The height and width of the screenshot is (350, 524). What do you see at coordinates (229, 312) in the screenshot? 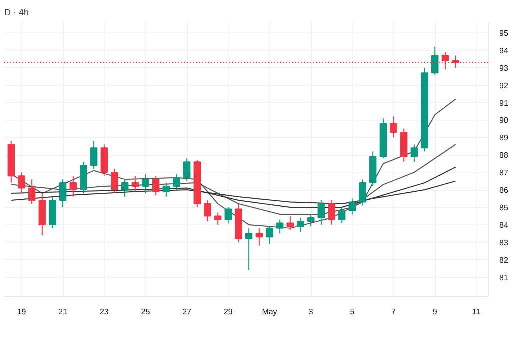
I see `x-tick-label: 29` at bounding box center [229, 312].